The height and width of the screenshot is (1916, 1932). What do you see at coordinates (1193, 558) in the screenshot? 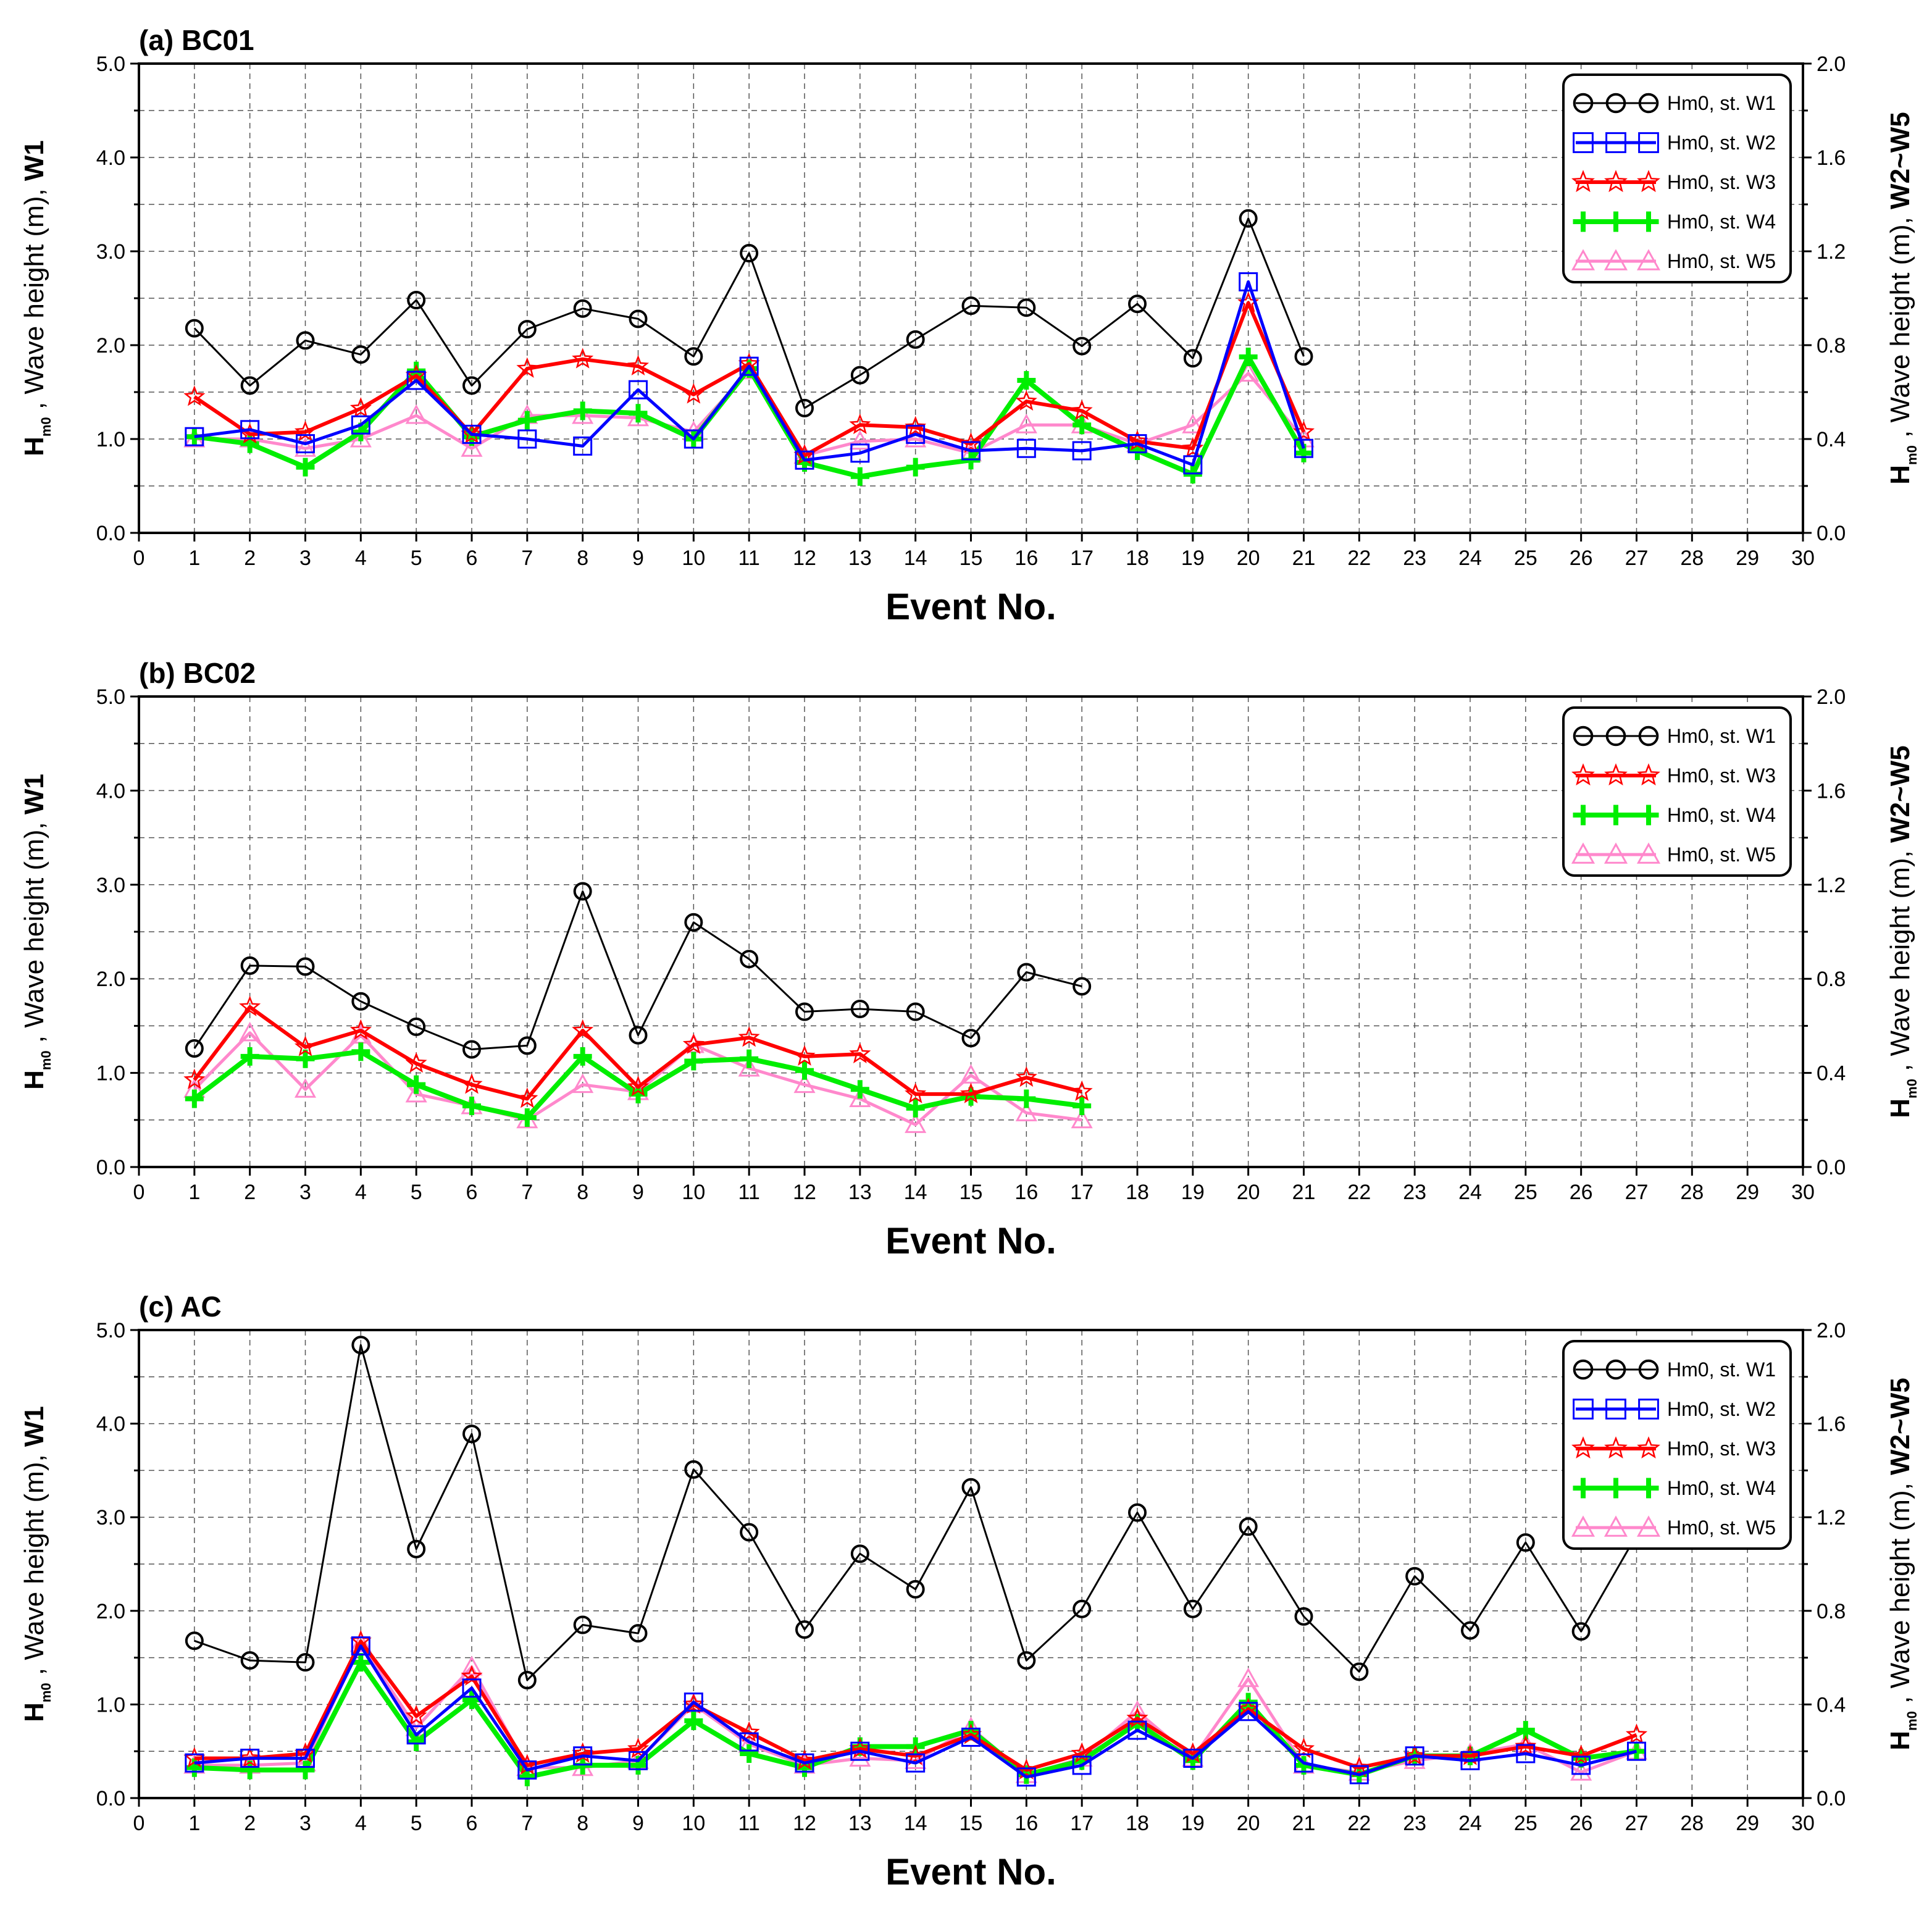
I see `x-tick-label: 19` at bounding box center [1193, 558].